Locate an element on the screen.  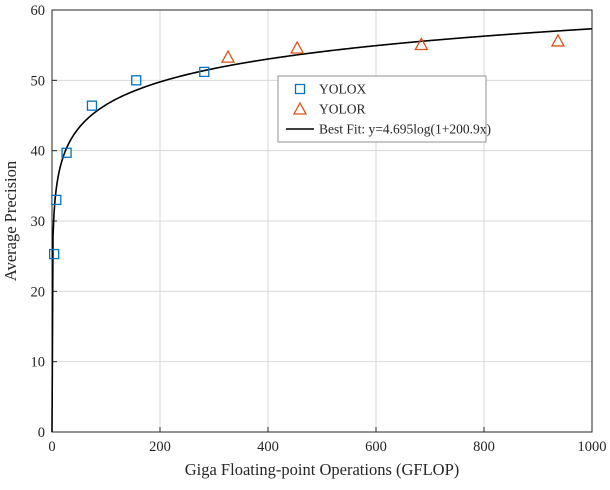
legend-label: Best Fit: y=4.695log(1+200.9x) is located at coordinates (405, 129).